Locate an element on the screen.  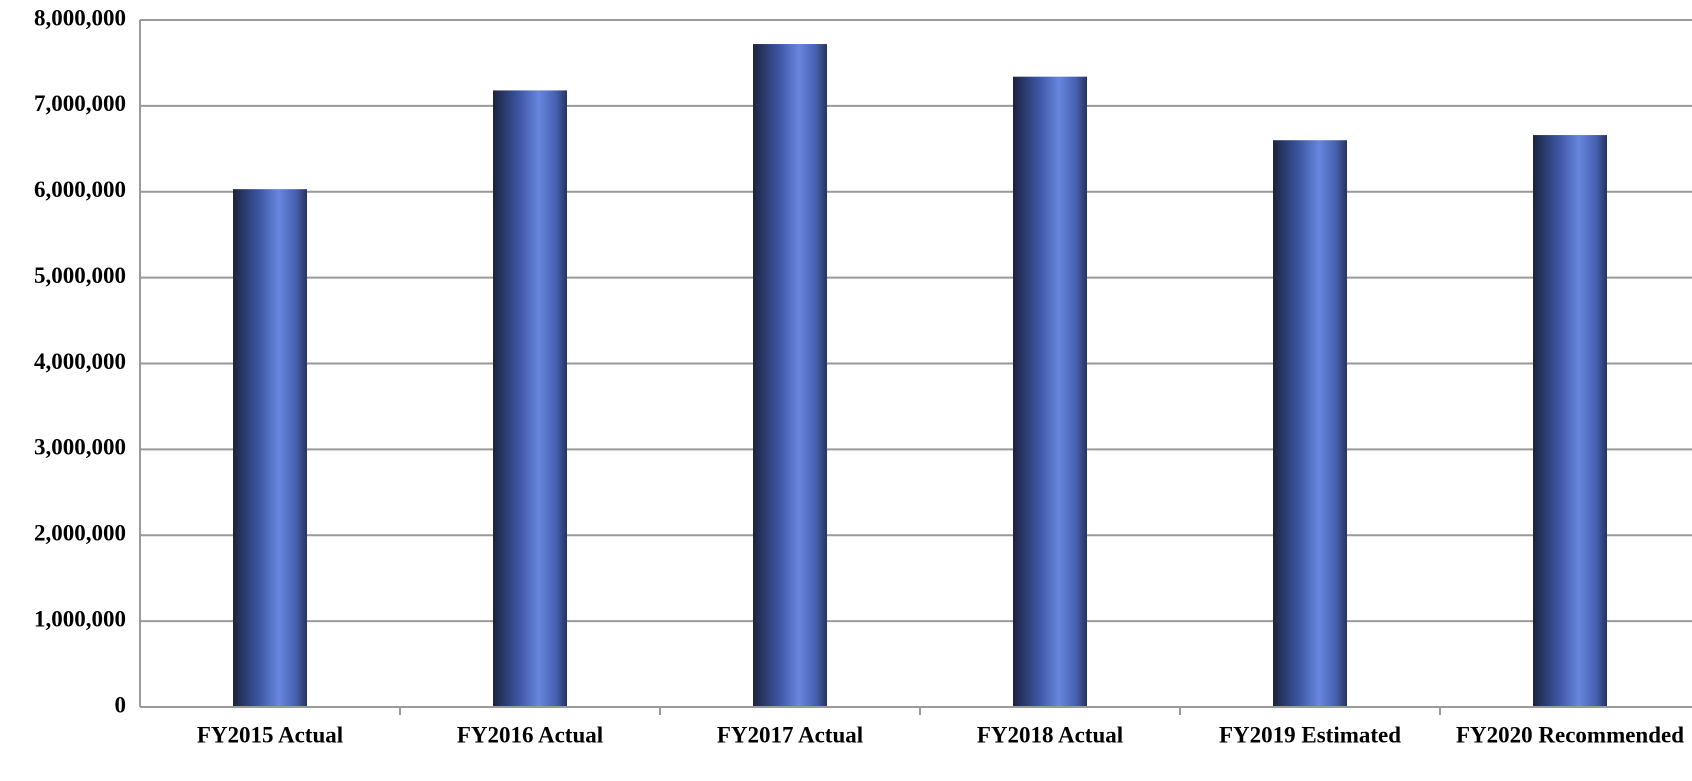
y-tick-label: 2,000,000 is located at coordinates (80, 533).